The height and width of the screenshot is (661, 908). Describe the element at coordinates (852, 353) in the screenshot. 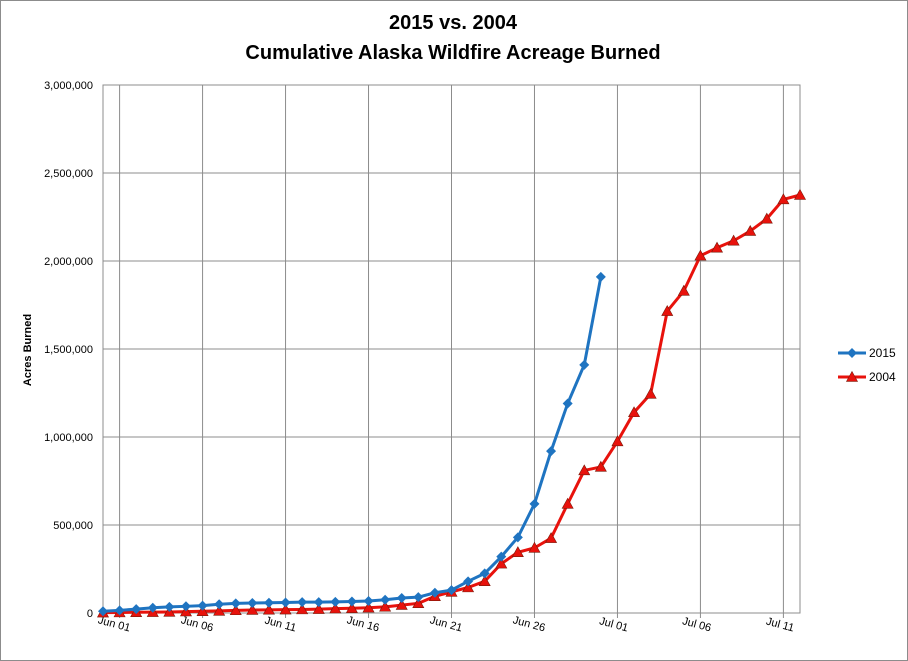

I see `legend-marker-2015` at that location.